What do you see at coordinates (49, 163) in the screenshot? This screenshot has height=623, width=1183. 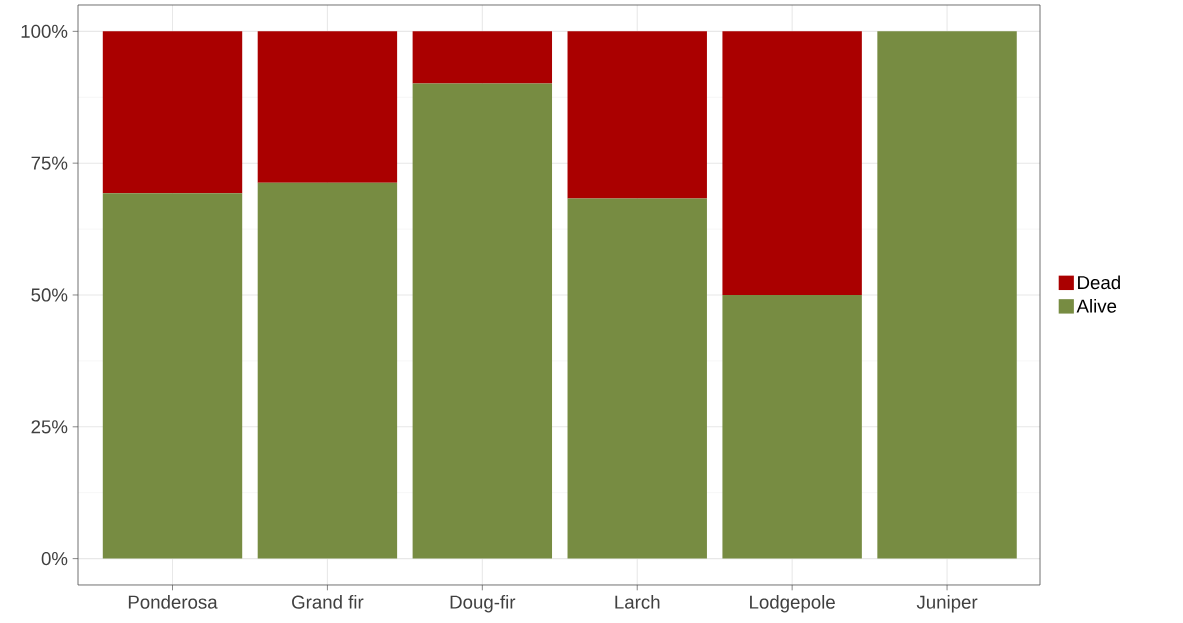 I see `y-tick-label: 75%` at bounding box center [49, 163].